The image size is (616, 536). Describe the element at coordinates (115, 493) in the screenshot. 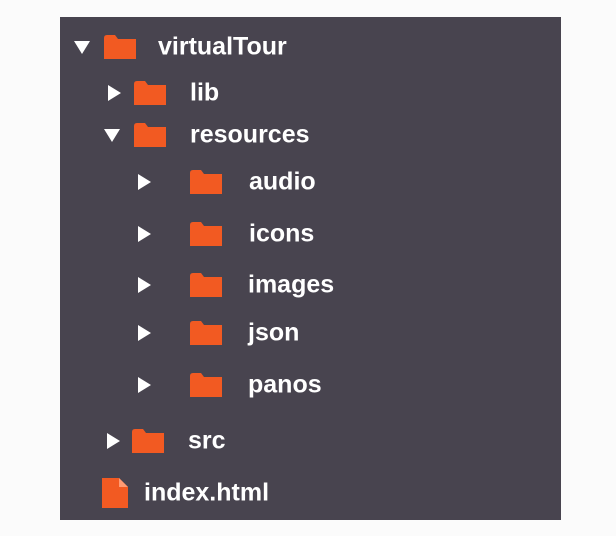

I see `file-icon` at that location.